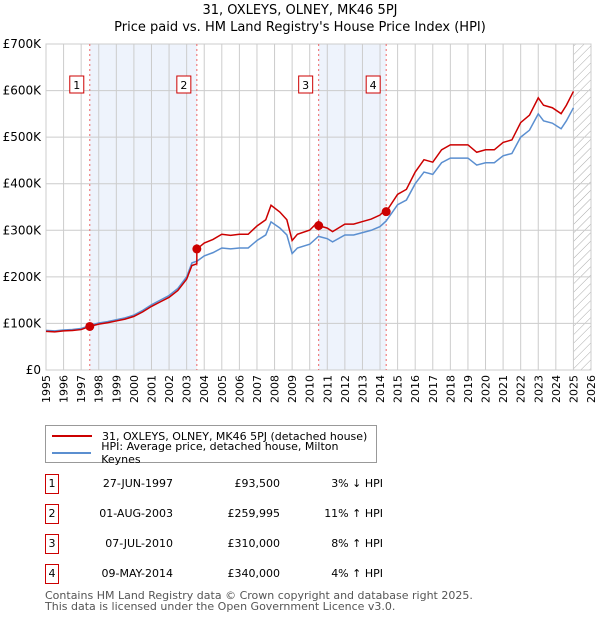 This screenshot has height=620, width=600. I want to click on sale-number-badge: 2, so click(52, 514).